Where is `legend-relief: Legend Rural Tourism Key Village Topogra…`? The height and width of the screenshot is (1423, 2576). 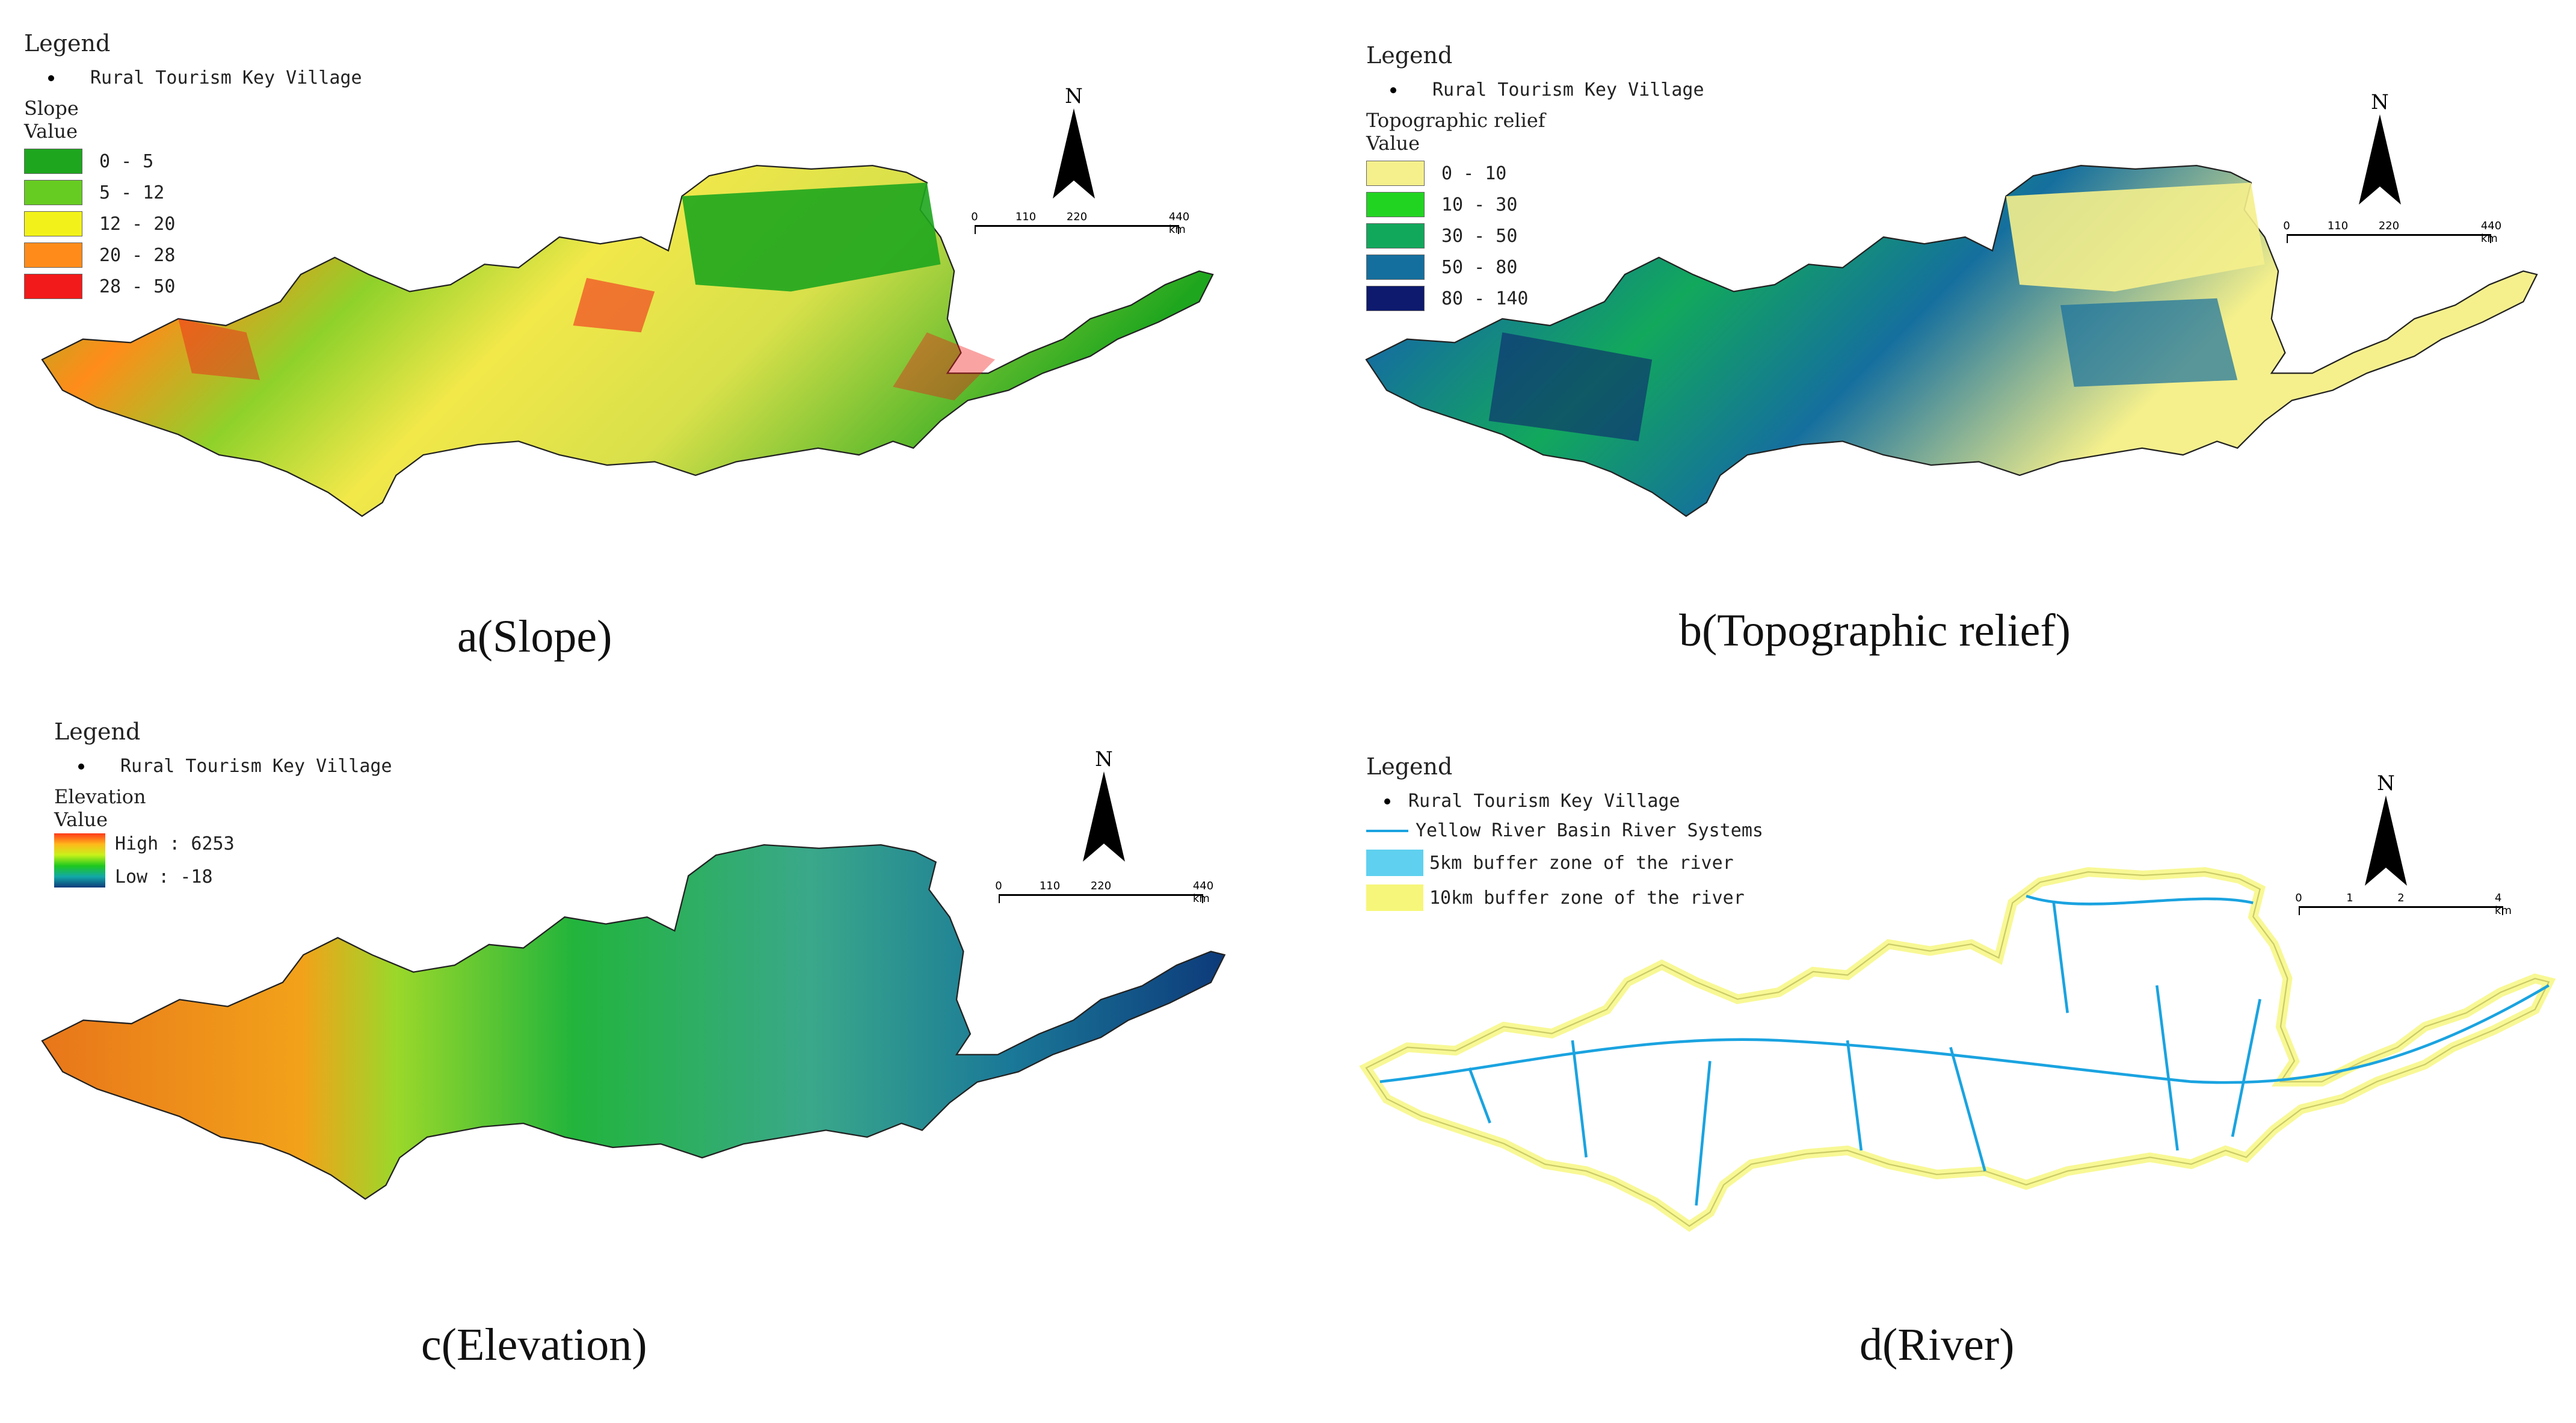 legend-relief: Legend Rural Tourism Key Village Topogra… is located at coordinates (1535, 176).